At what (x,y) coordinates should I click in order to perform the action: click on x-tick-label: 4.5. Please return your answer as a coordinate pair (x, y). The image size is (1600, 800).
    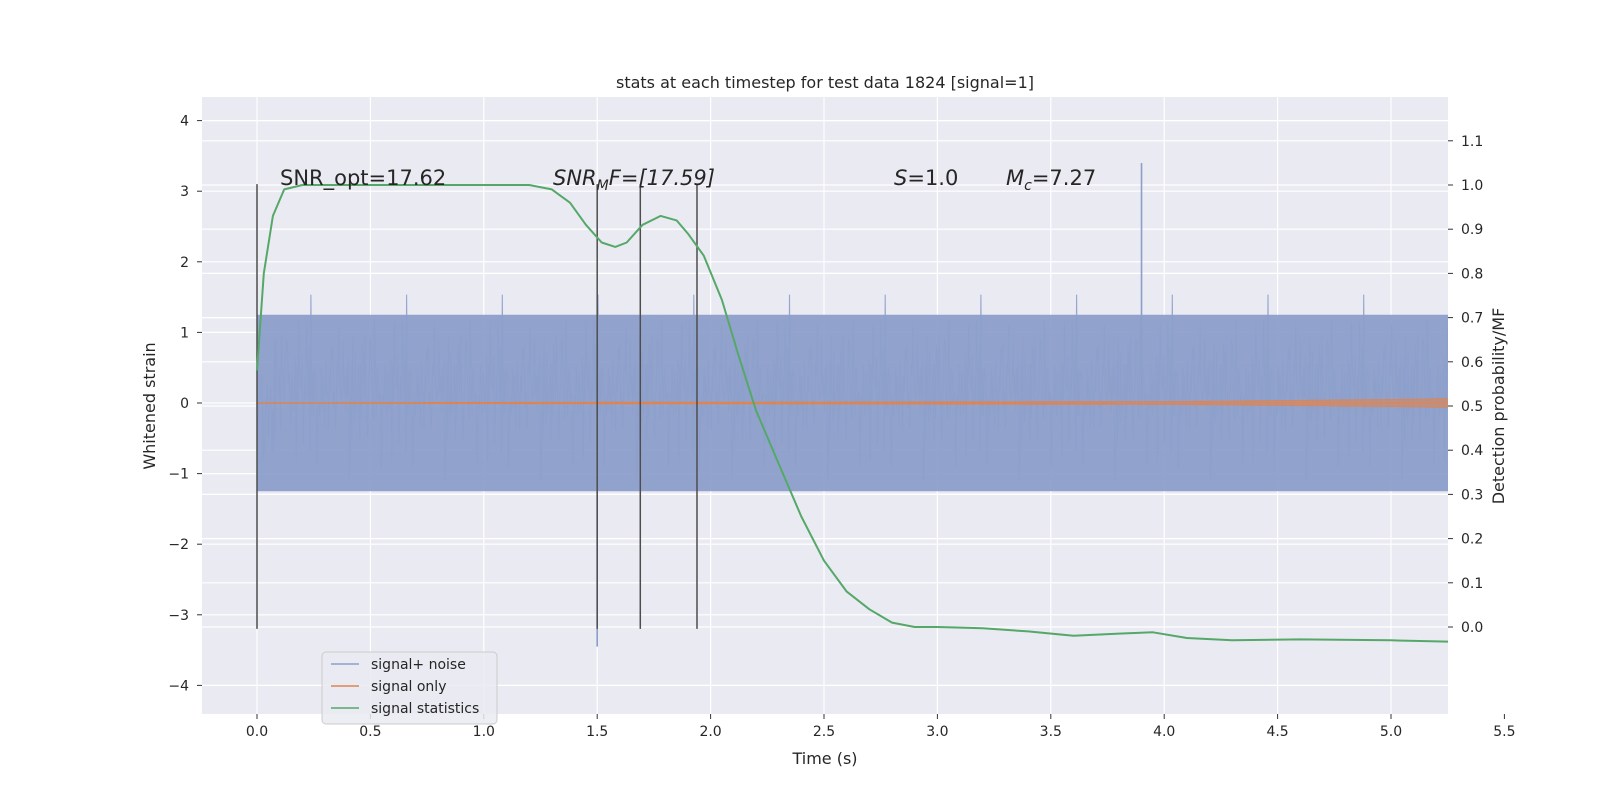
    Looking at the image, I should click on (1277, 732).